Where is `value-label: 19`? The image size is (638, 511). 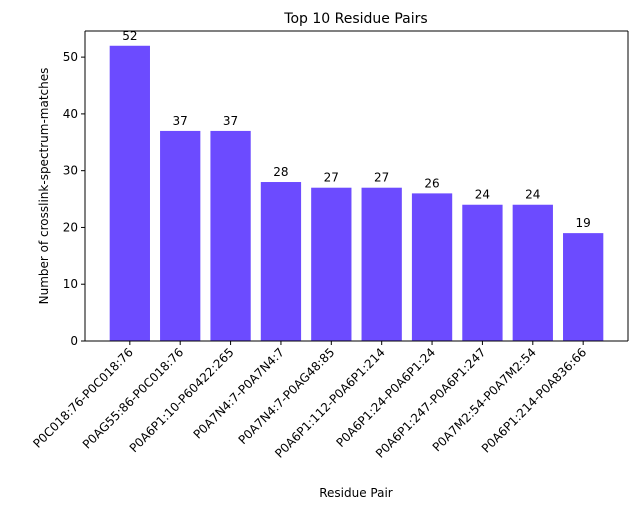 value-label: 19 is located at coordinates (583, 223).